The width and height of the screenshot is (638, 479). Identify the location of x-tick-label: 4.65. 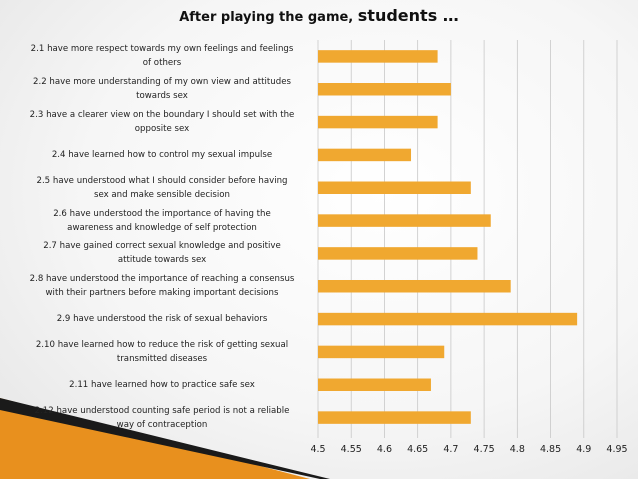
(417, 449).